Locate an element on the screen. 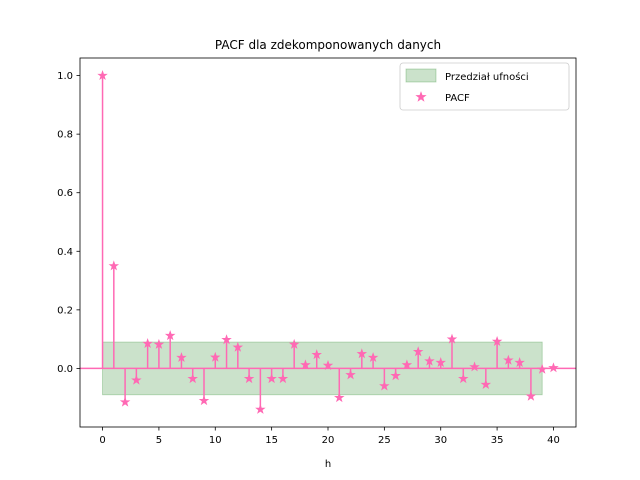  y-tick-label-1: 0.2 is located at coordinates (65, 310).